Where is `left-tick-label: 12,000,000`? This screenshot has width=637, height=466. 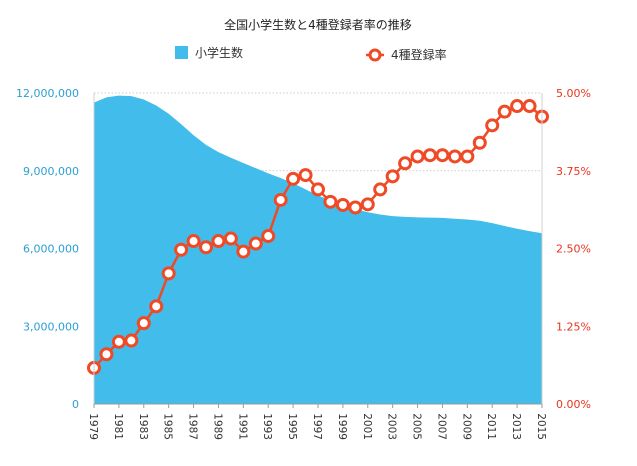 left-tick-label: 12,000,000 is located at coordinates (47, 93).